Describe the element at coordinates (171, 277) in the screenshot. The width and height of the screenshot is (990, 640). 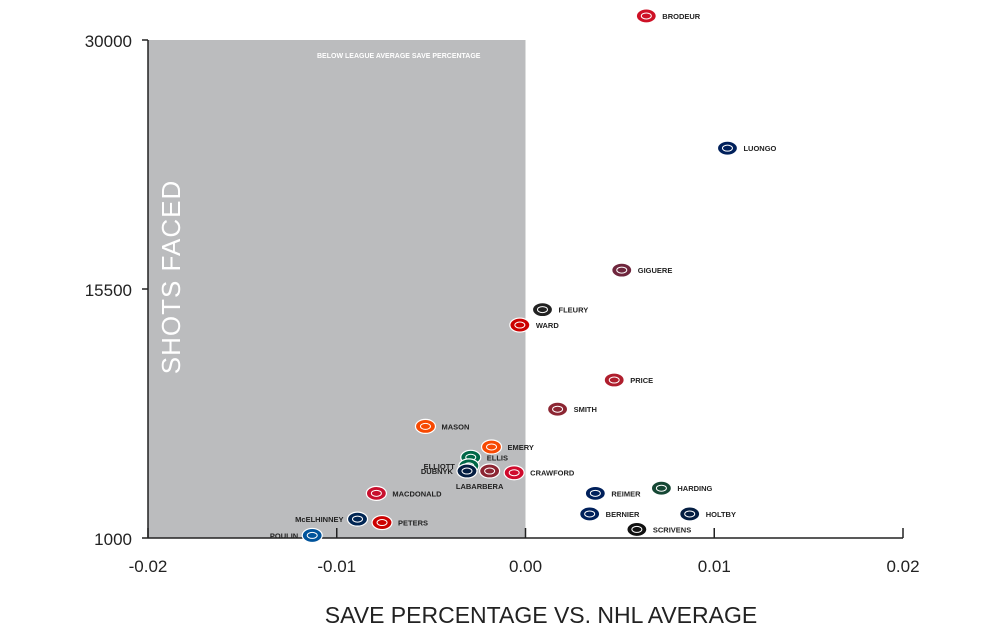
I see `y-axis-title: SHOTS FACED` at that location.